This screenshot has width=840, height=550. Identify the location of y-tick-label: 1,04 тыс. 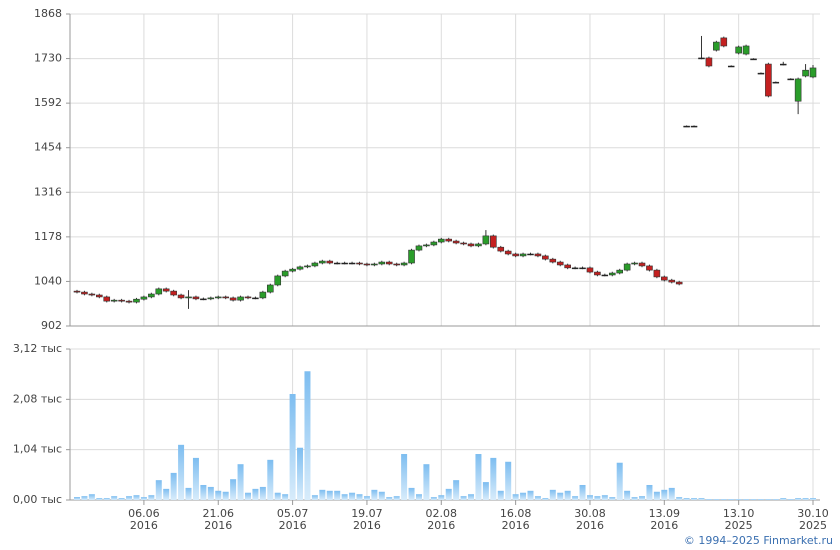
(37, 449).